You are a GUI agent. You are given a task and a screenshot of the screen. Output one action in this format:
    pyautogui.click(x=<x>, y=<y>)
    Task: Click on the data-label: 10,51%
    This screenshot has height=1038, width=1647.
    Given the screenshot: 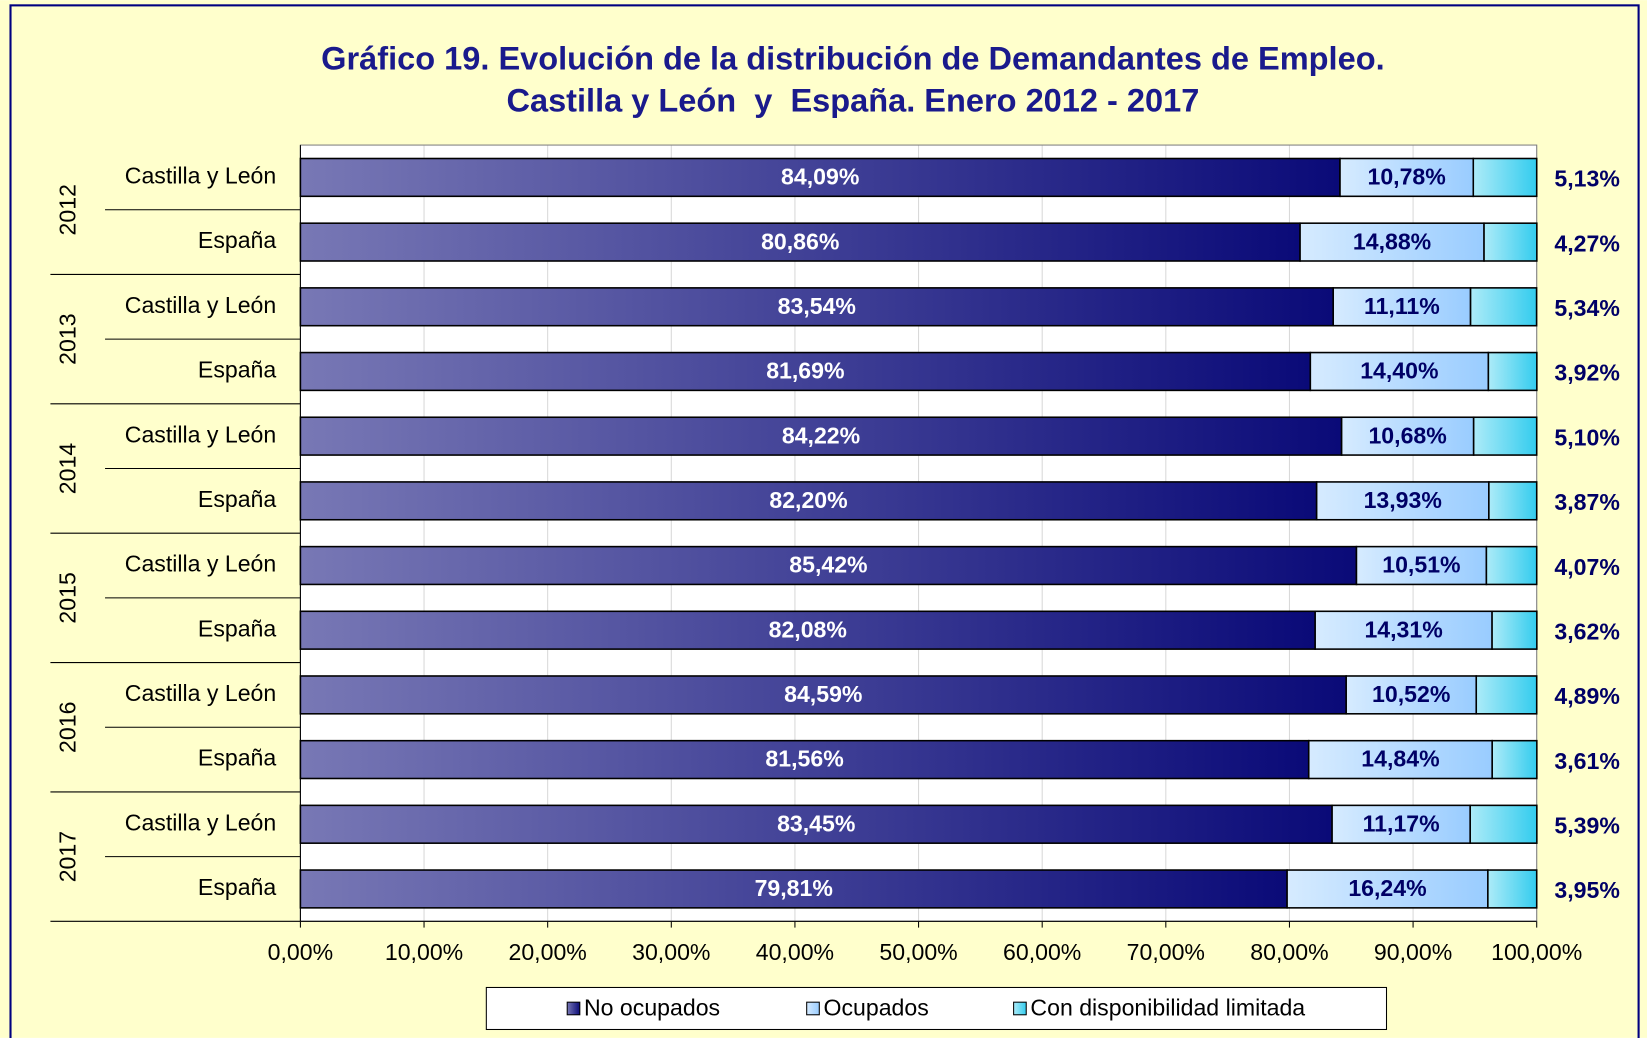 What is the action you would take?
    pyautogui.click(x=1421, y=565)
    